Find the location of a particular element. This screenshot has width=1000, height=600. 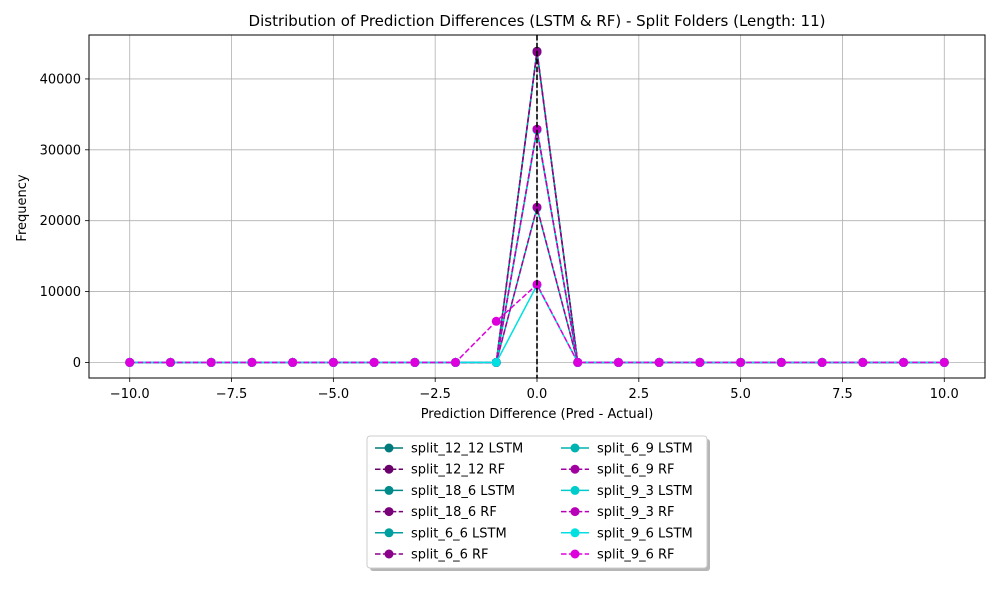

y-tick-label: 0 is located at coordinates (77, 363).